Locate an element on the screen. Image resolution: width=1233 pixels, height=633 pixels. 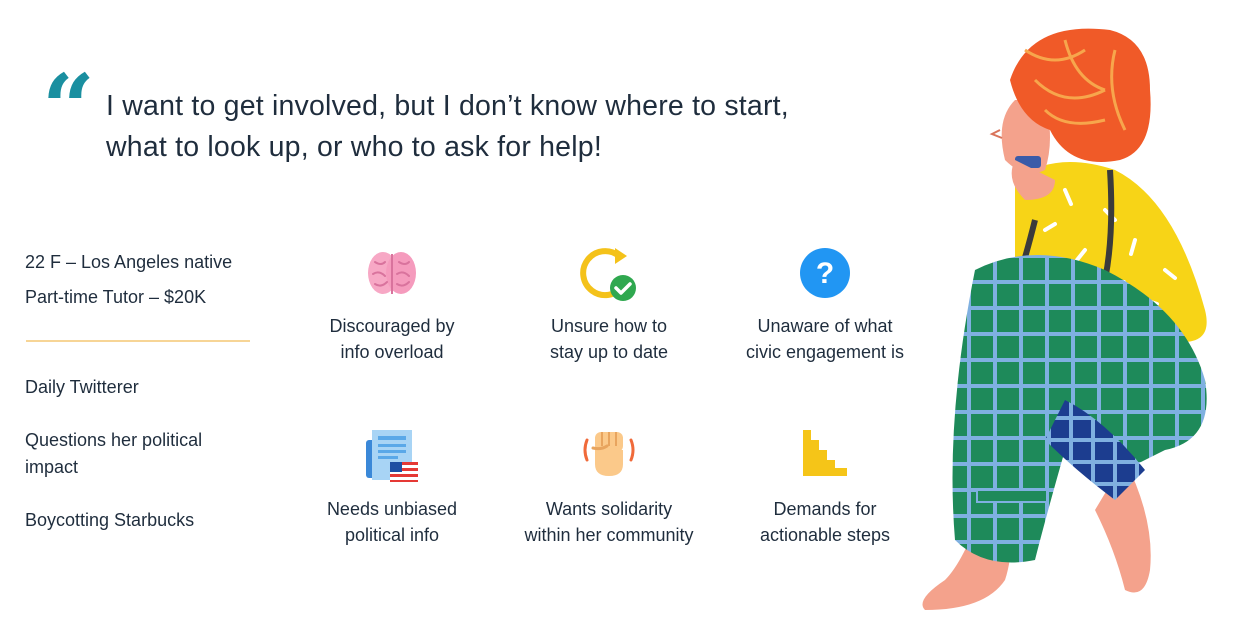
brain-icon is located at coordinates (392, 275).